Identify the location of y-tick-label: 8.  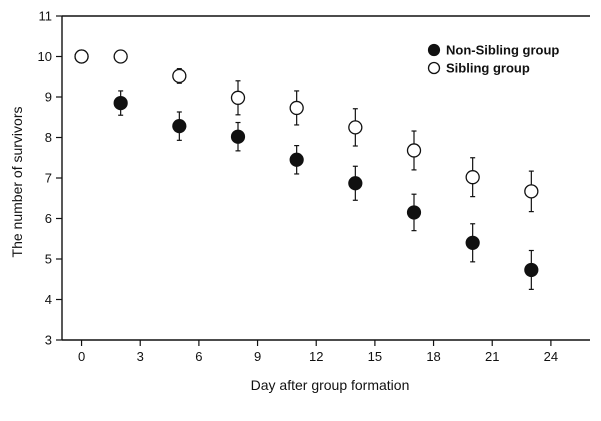
(48, 137).